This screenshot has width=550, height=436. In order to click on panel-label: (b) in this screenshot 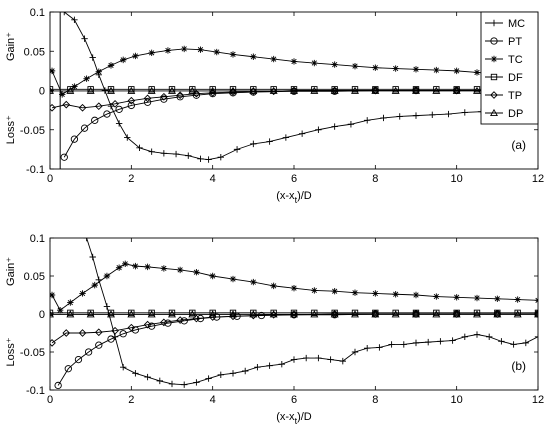, I will do `click(518, 366)`.